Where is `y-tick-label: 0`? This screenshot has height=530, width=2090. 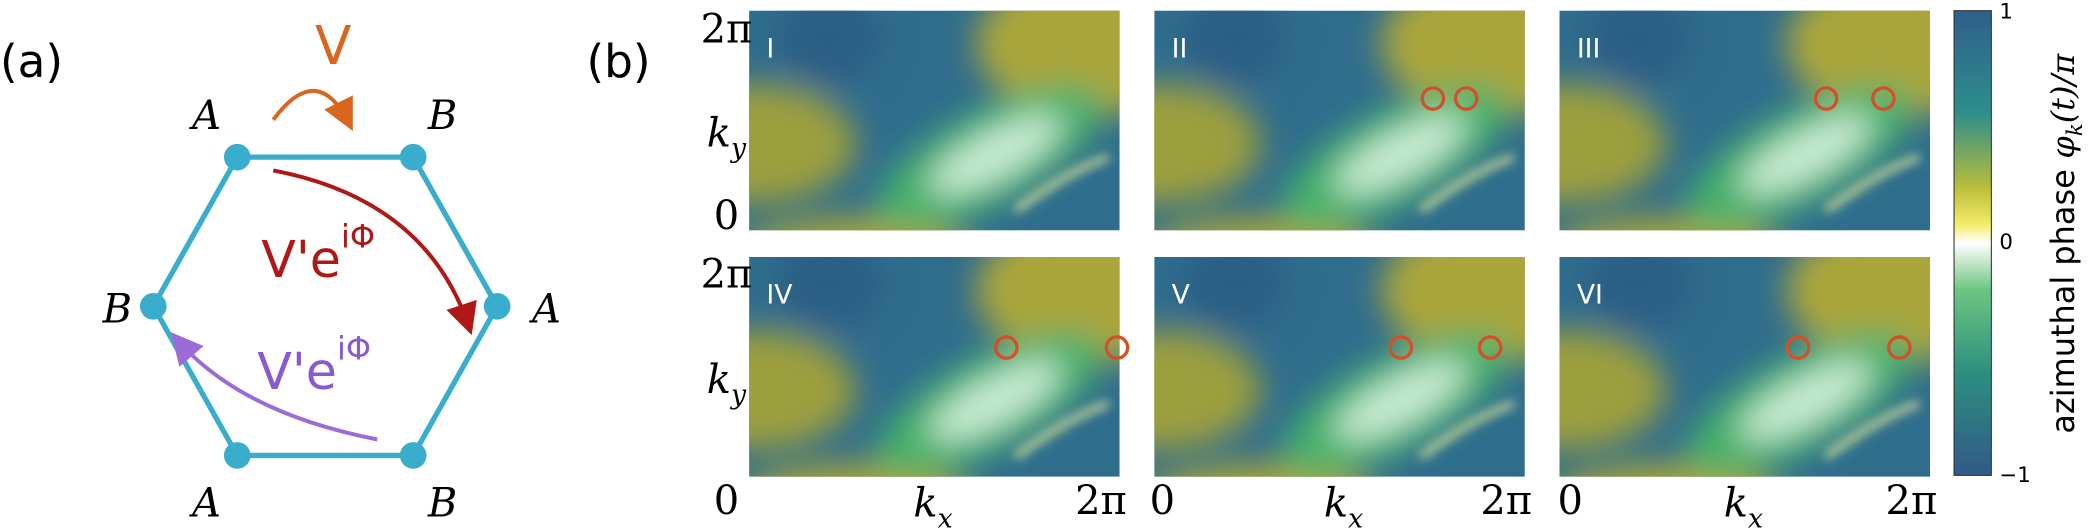 y-tick-label: 0 is located at coordinates (726, 216).